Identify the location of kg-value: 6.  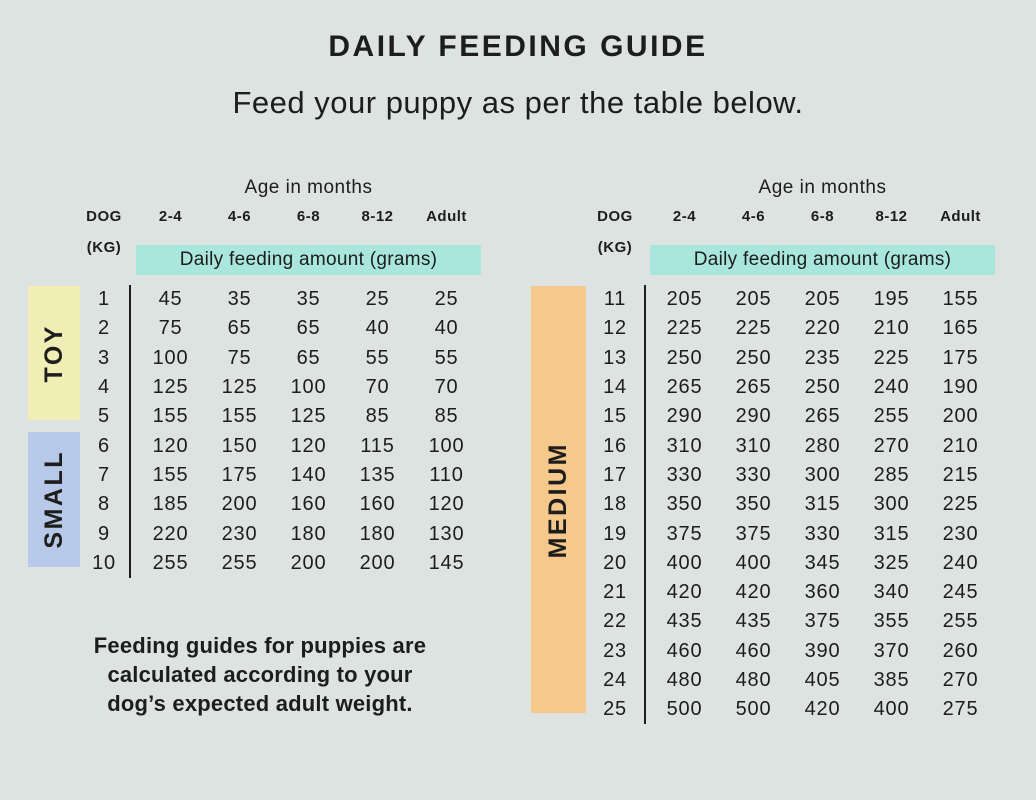
(104, 445).